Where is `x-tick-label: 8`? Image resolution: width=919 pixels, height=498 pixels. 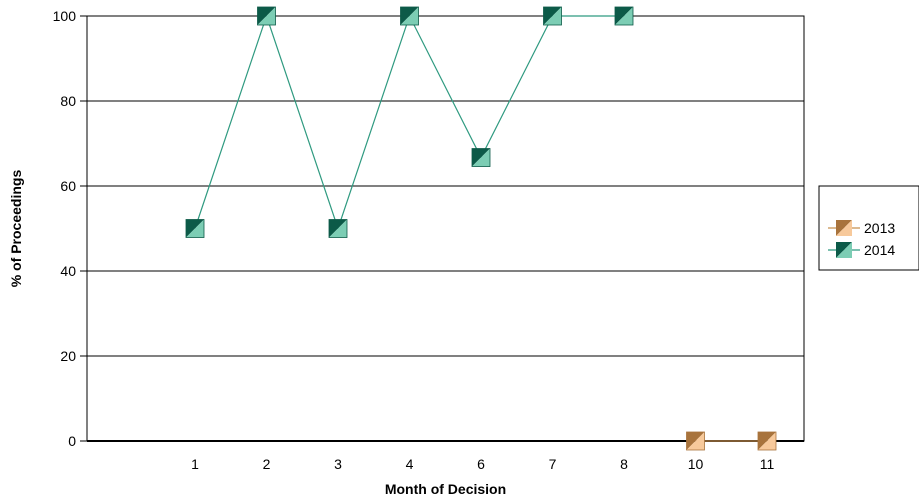 x-tick-label: 8 is located at coordinates (624, 464).